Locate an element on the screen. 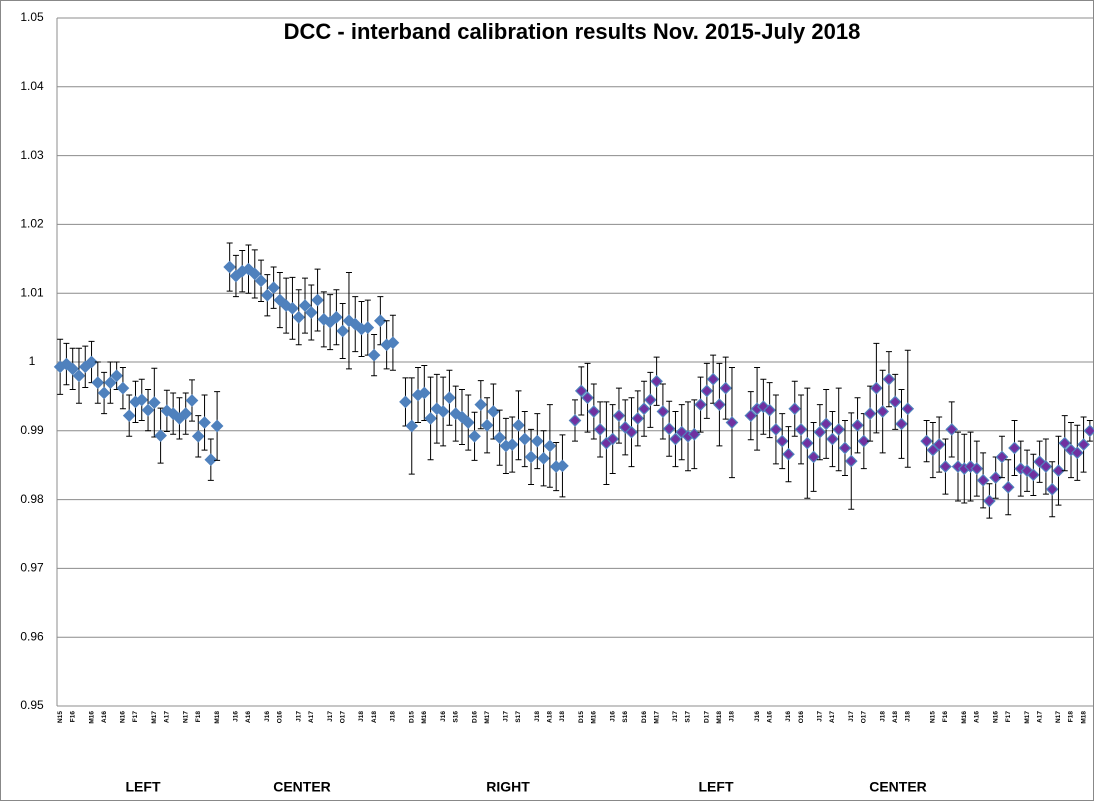  x-tick-label: N15 is located at coordinates (933, 717).